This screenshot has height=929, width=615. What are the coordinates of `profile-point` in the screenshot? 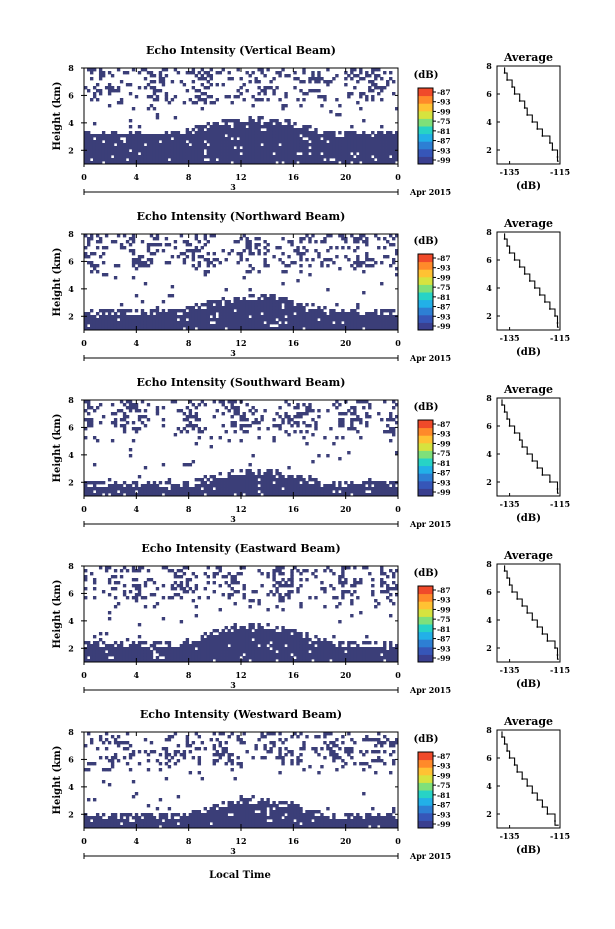 It's located at (514, 94).